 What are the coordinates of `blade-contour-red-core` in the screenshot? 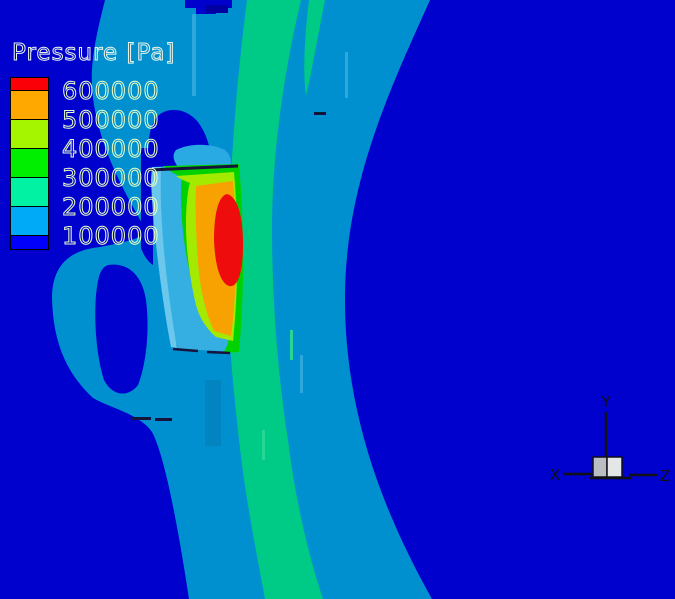 It's located at (228, 240).